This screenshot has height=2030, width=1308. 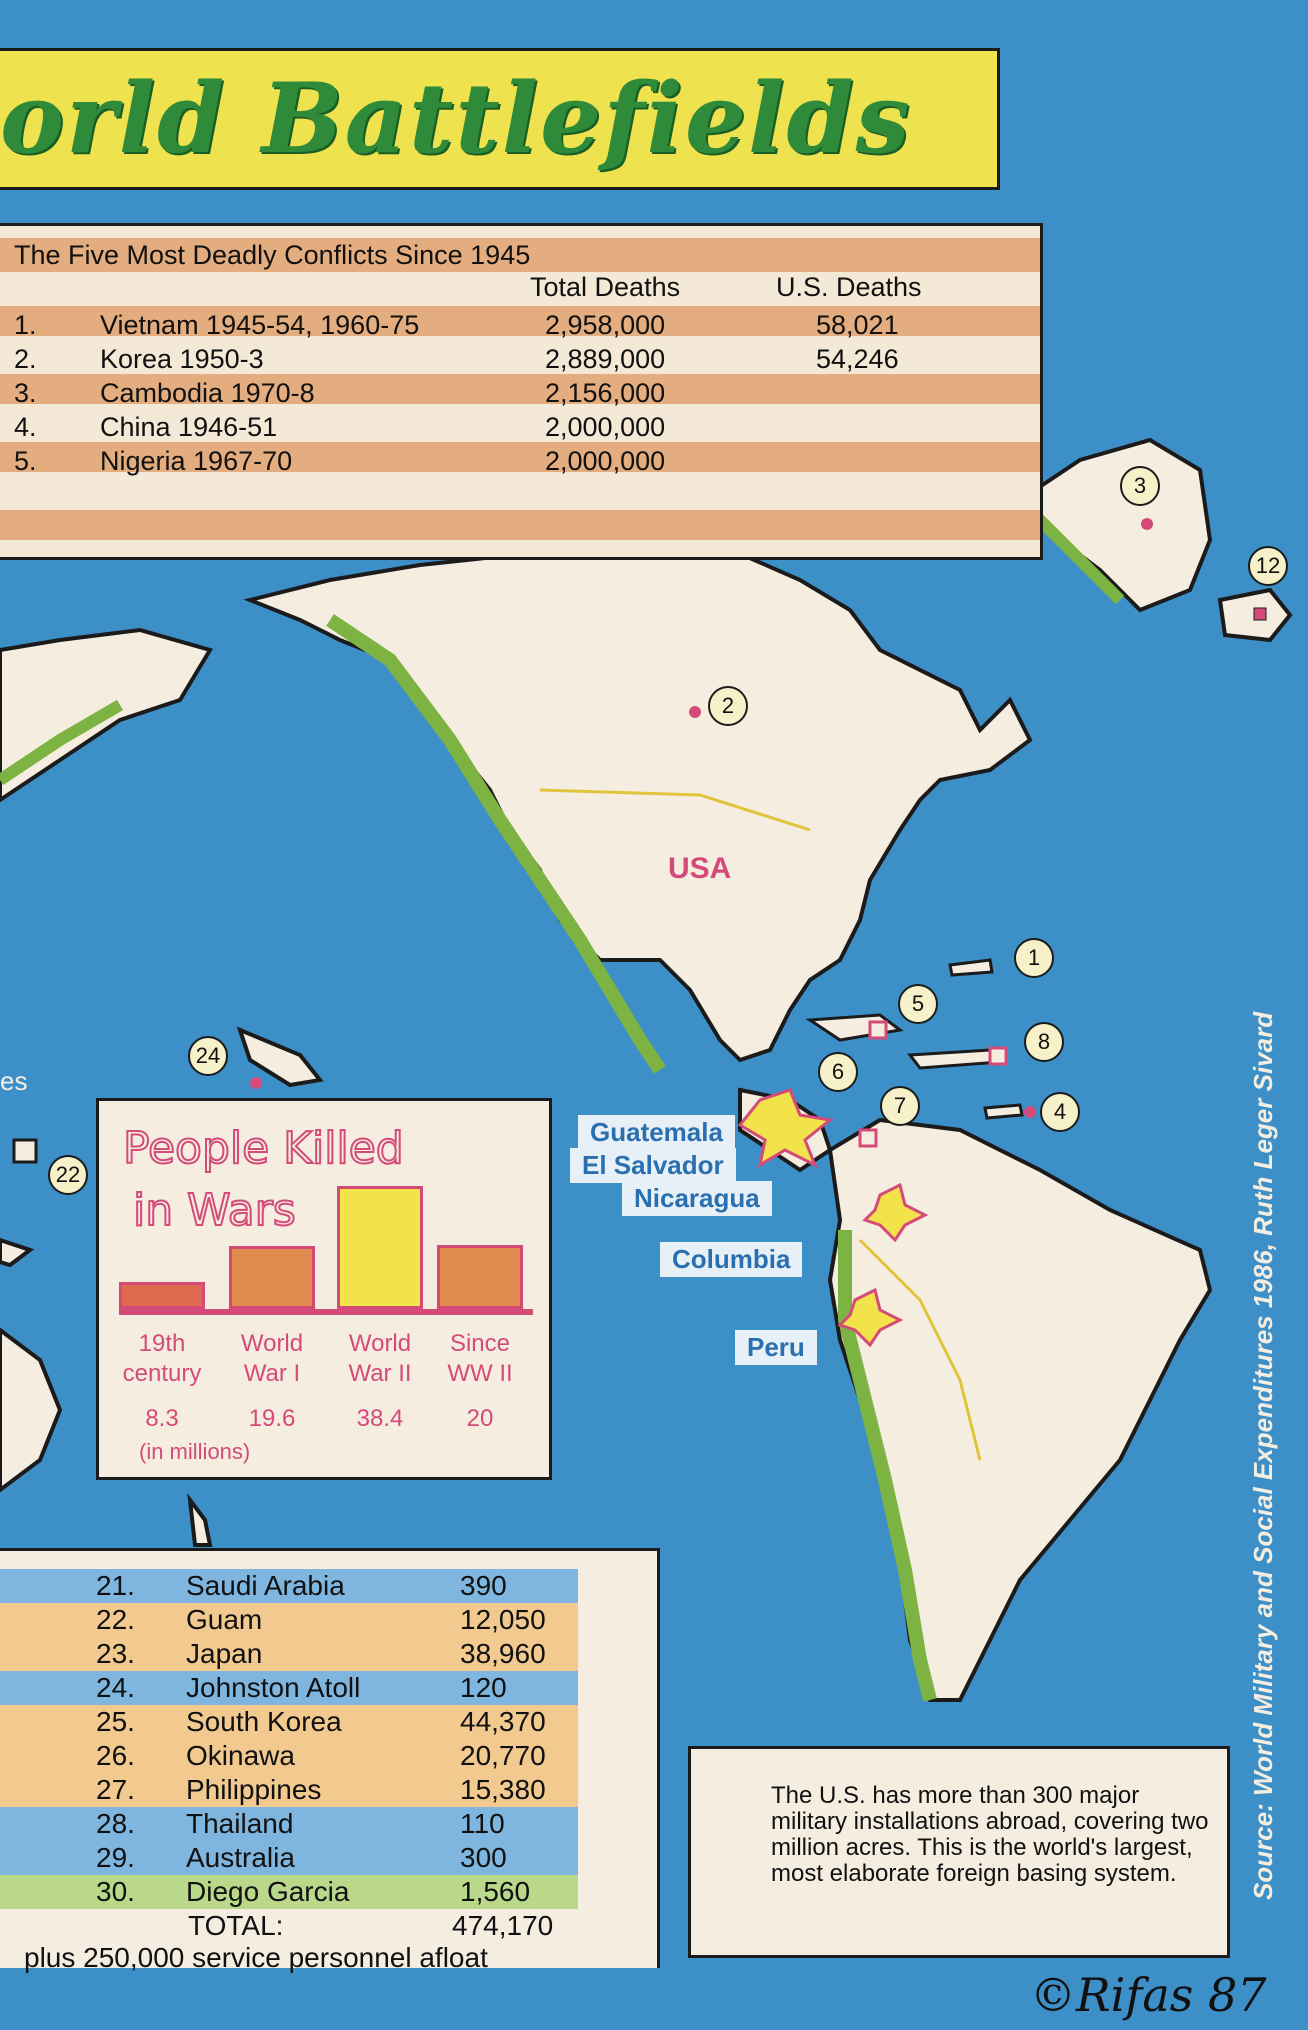 What do you see at coordinates (208, 1056) in the screenshot?
I see `marker-24: 24` at bounding box center [208, 1056].